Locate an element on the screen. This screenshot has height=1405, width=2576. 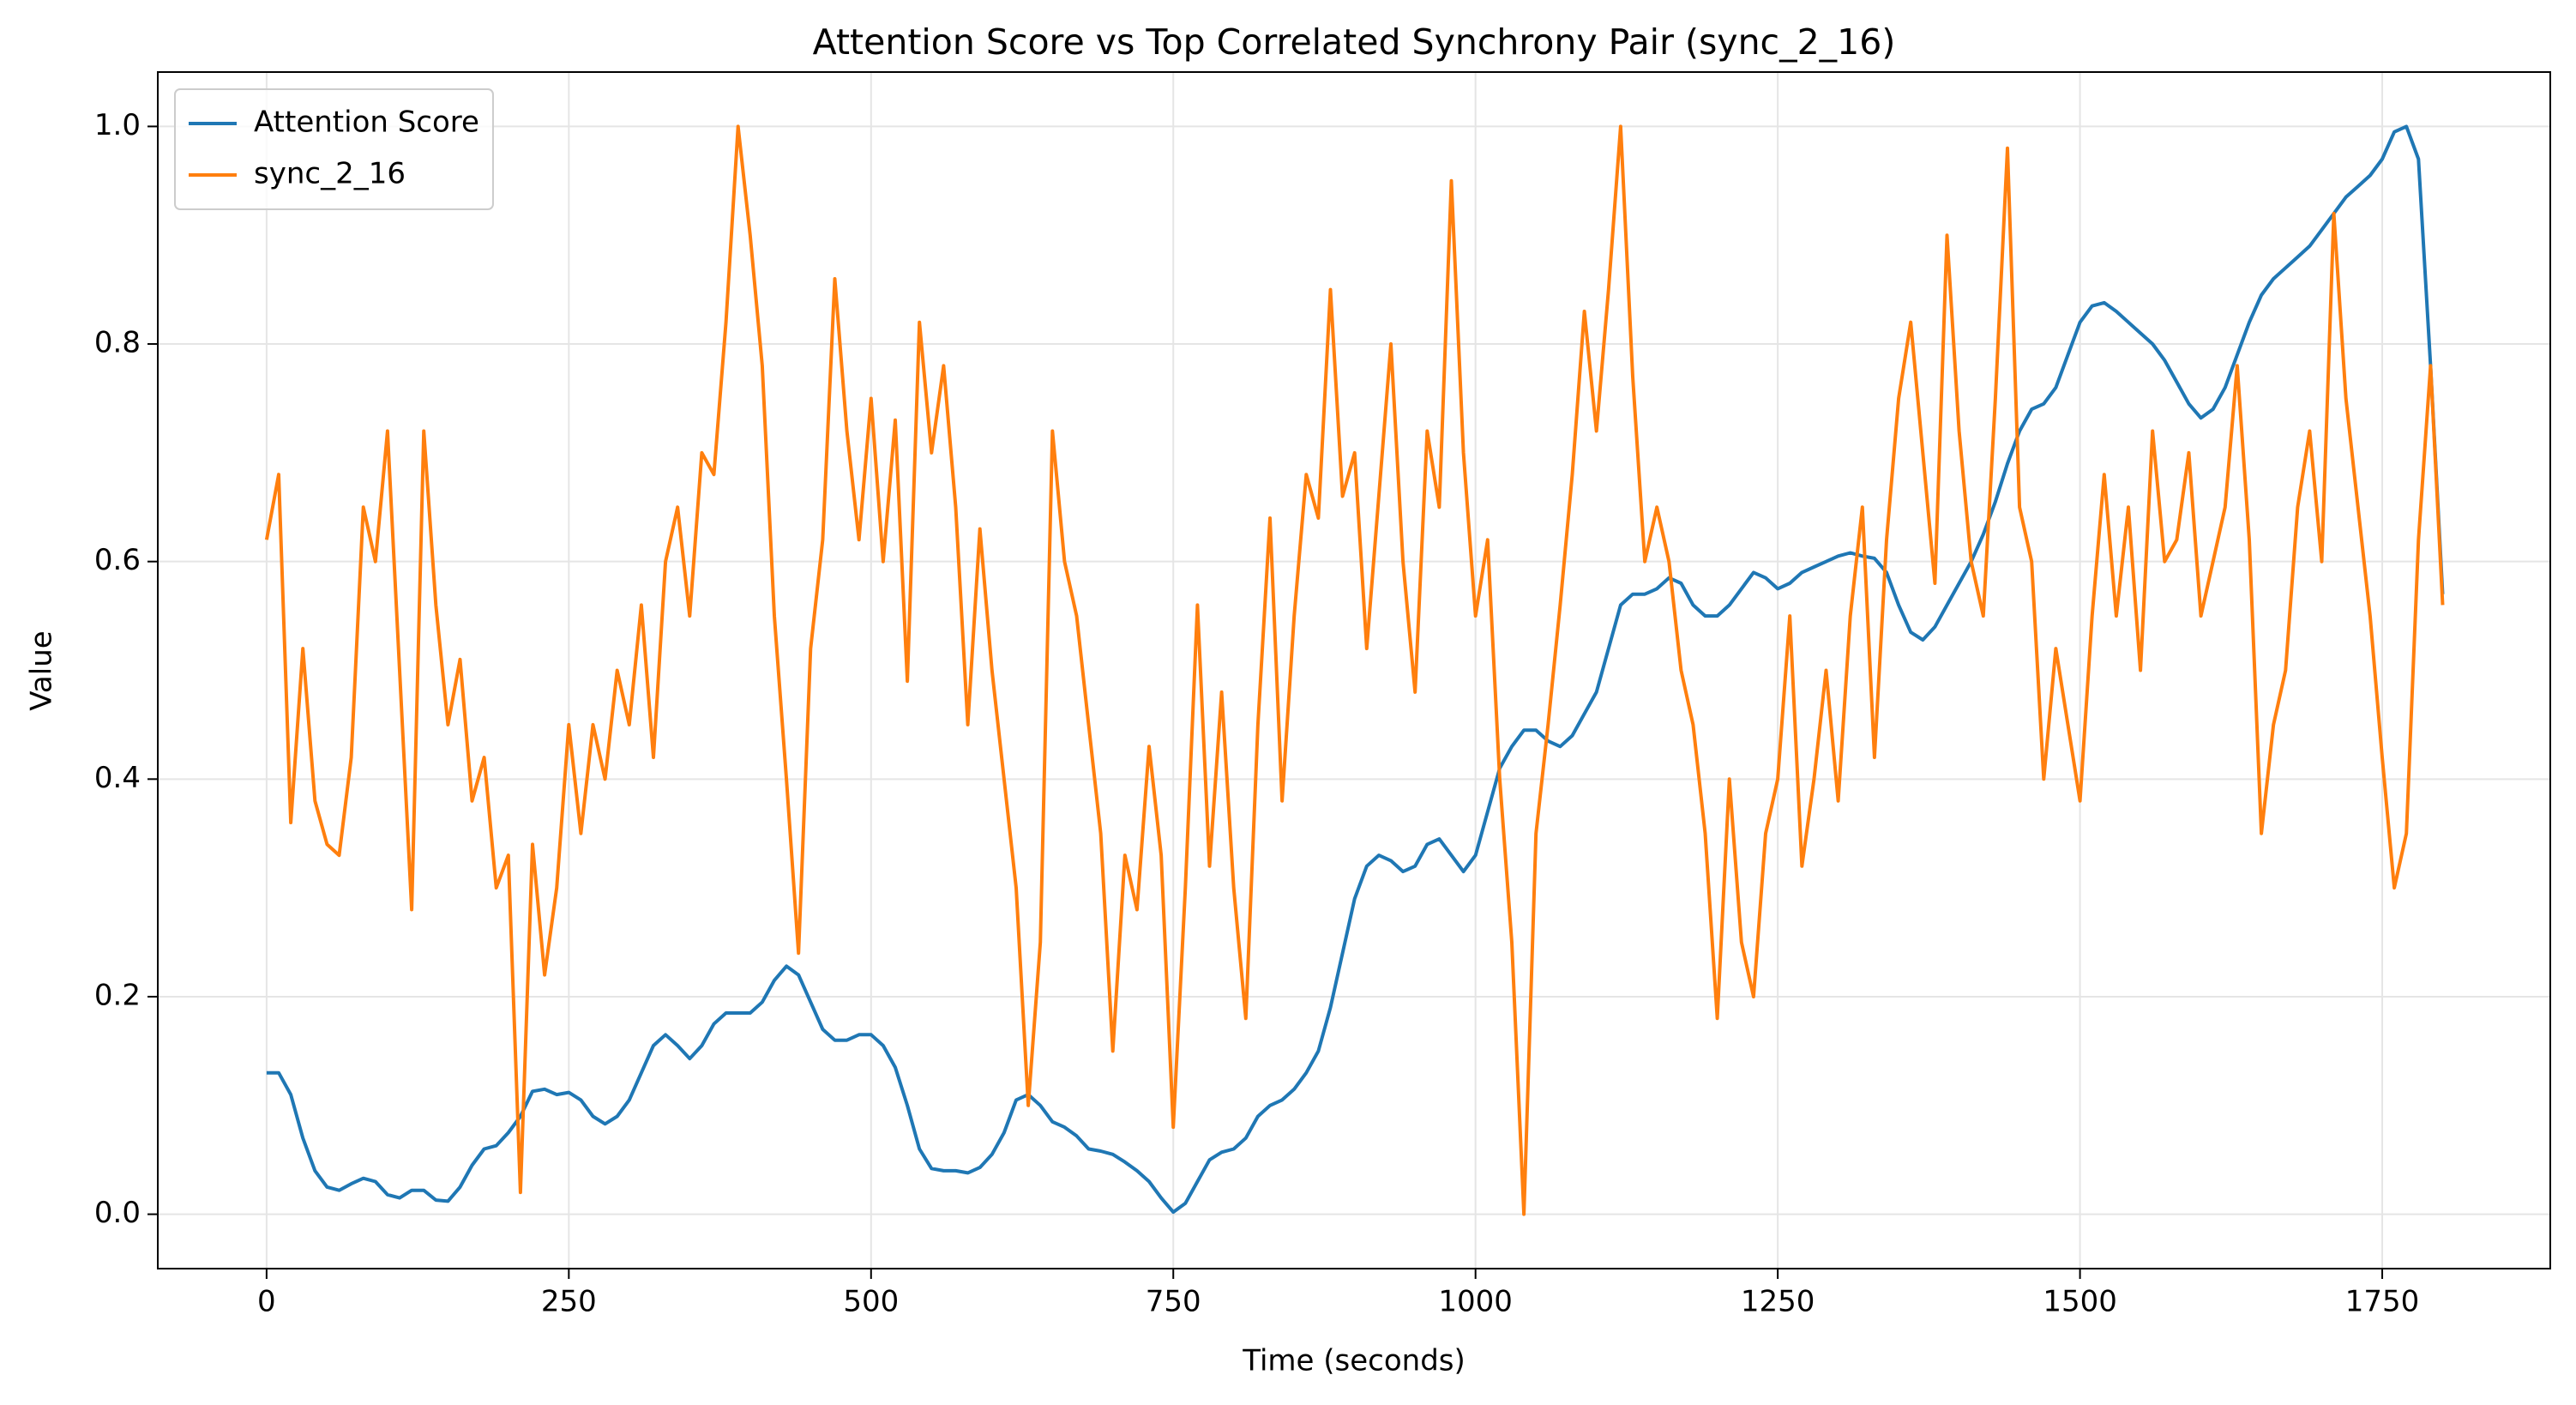
x-tick-label: 1750 is located at coordinates (2382, 1302).